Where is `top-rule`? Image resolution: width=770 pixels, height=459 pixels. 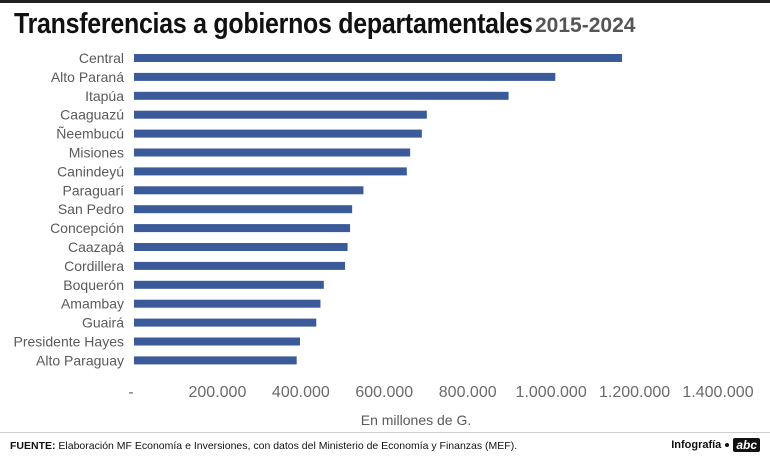
top-rule is located at coordinates (385, 1).